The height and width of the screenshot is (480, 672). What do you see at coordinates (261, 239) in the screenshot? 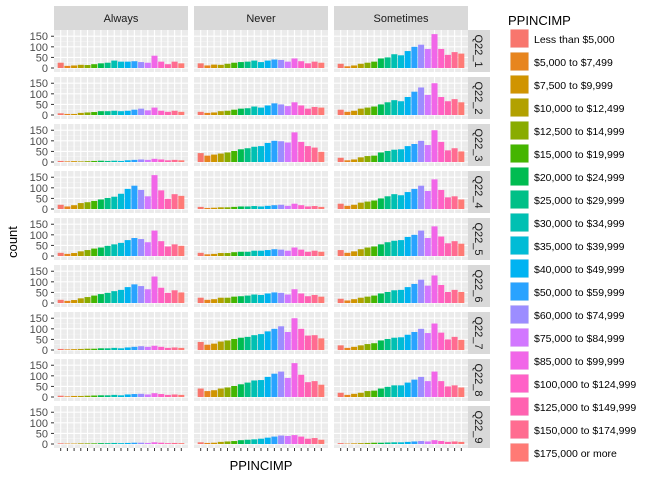
I see `panel-q22_5-never` at bounding box center [261, 239].